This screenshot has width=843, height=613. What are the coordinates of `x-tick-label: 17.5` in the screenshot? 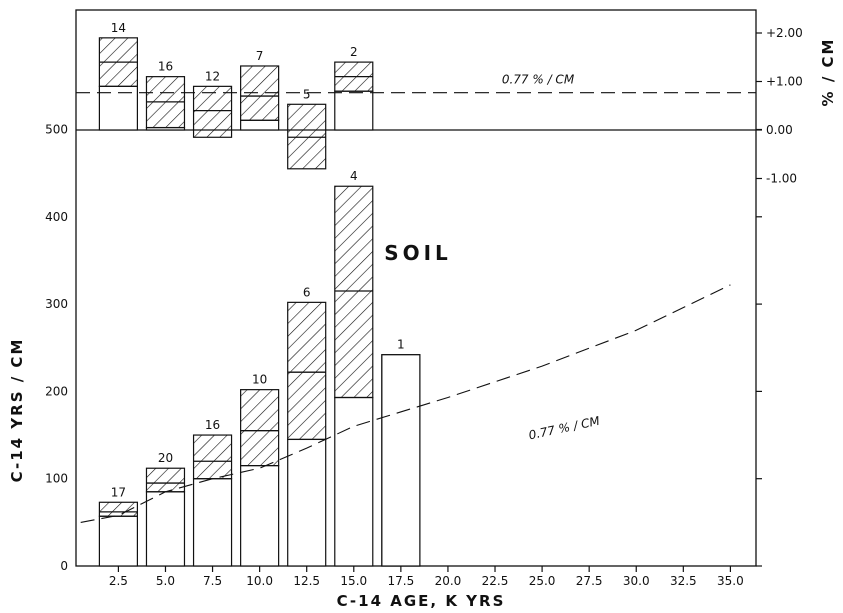 It's located at (401, 581).